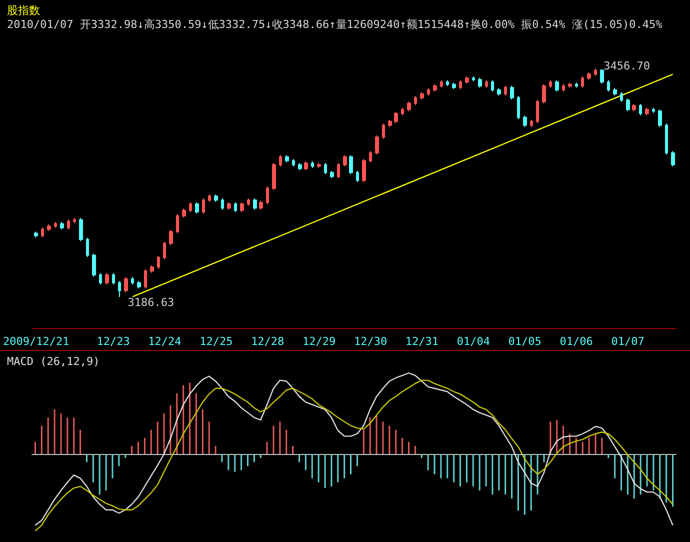 This screenshot has width=690, height=542. Describe the element at coordinates (627, 341) in the screenshot. I see `x-tick-label: 01/07` at that location.